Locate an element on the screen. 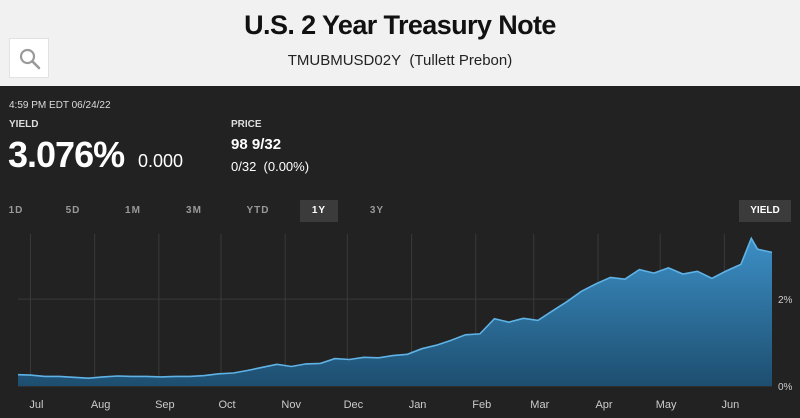 This screenshot has height=418, width=800. price-value: 98 9/32 is located at coordinates (256, 144).